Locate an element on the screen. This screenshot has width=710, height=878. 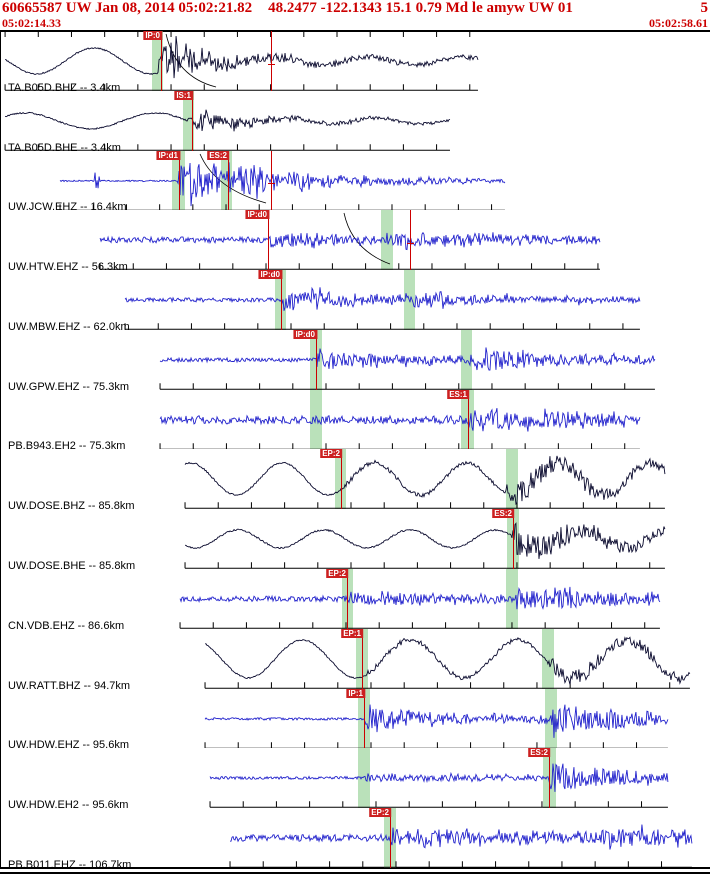
waveform-uw-dose-bhe is located at coordinates (355, 539).